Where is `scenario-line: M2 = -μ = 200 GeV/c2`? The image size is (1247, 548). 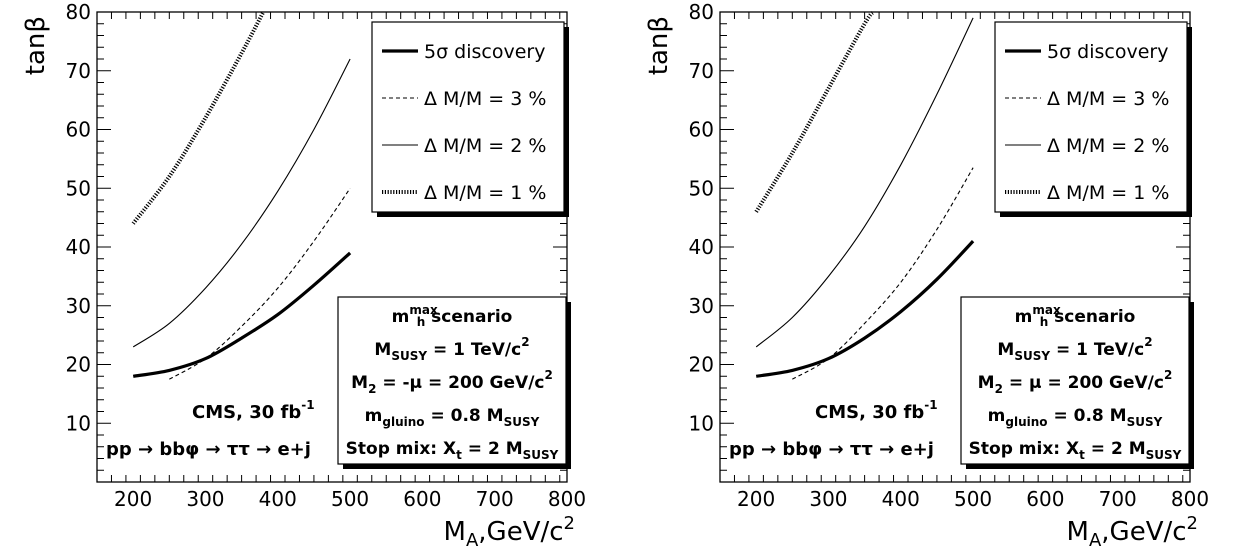
scenario-line: M2 = -μ = 200 GeV/c2 is located at coordinates (452, 382).